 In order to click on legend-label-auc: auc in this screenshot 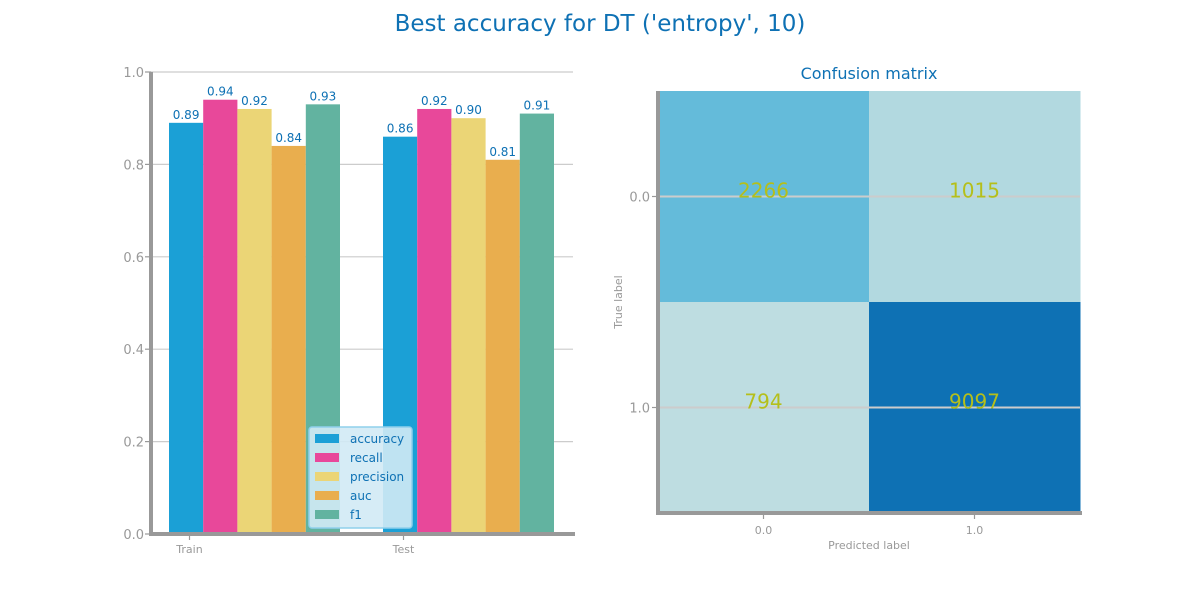, I will do `click(361, 496)`.